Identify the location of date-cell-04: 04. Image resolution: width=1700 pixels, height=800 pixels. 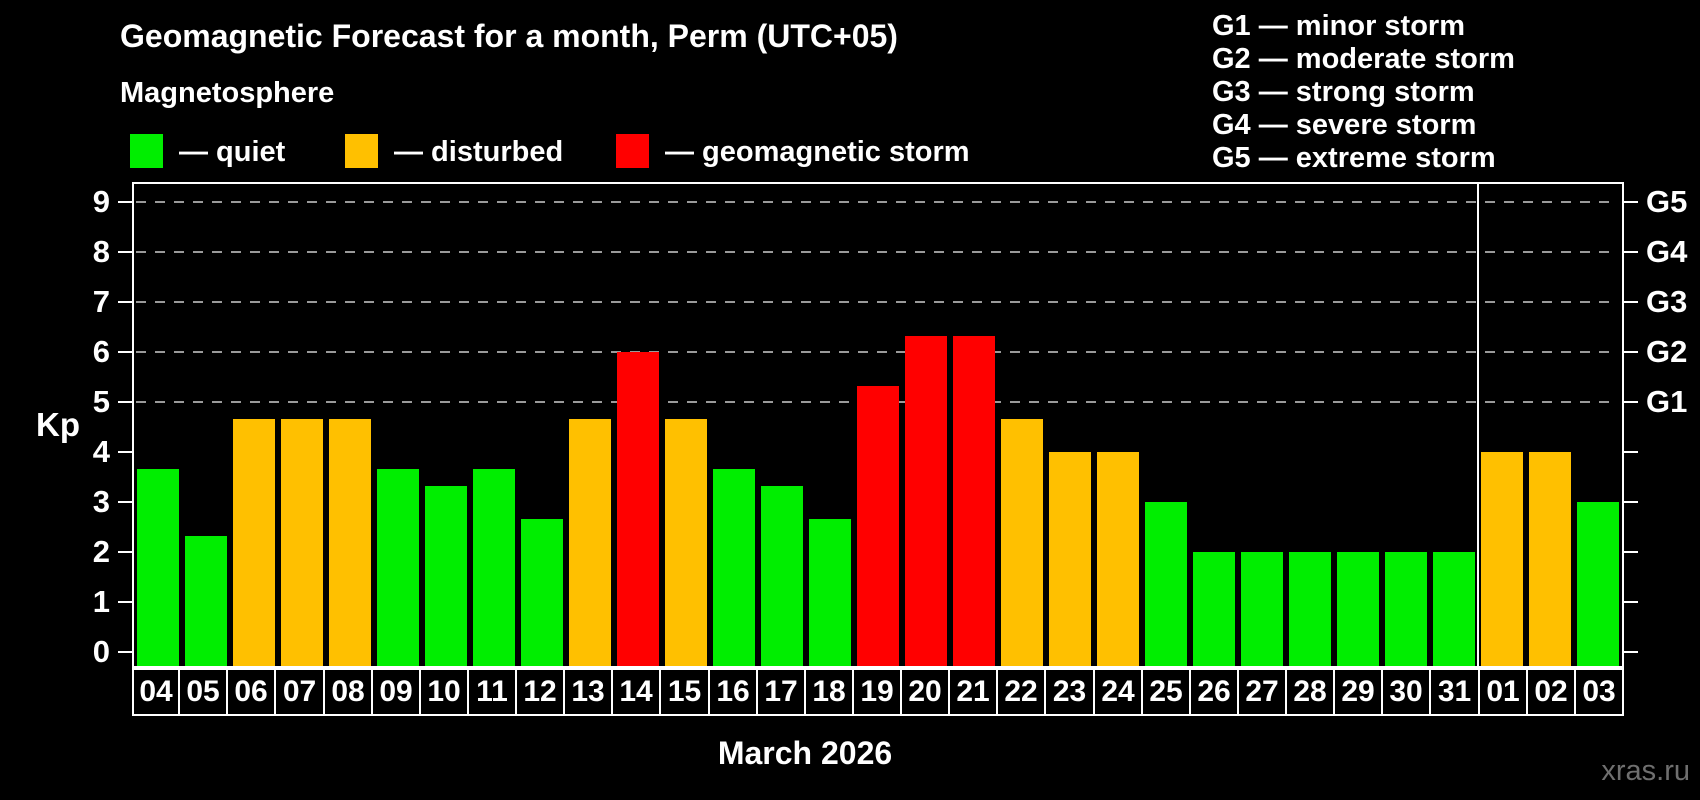
(156, 692).